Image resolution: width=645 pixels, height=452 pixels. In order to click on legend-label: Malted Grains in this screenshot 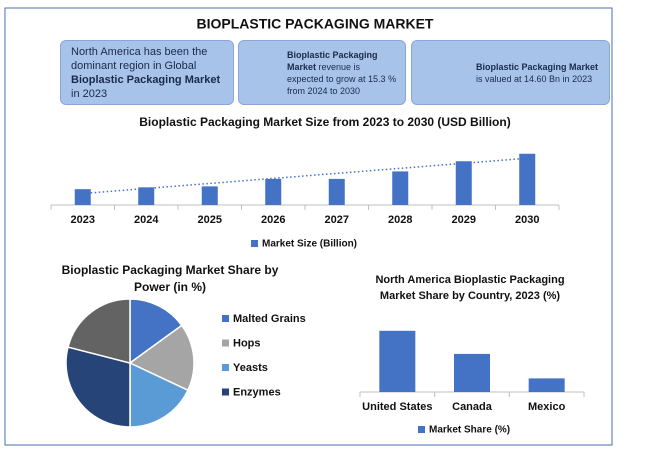, I will do `click(269, 319)`.